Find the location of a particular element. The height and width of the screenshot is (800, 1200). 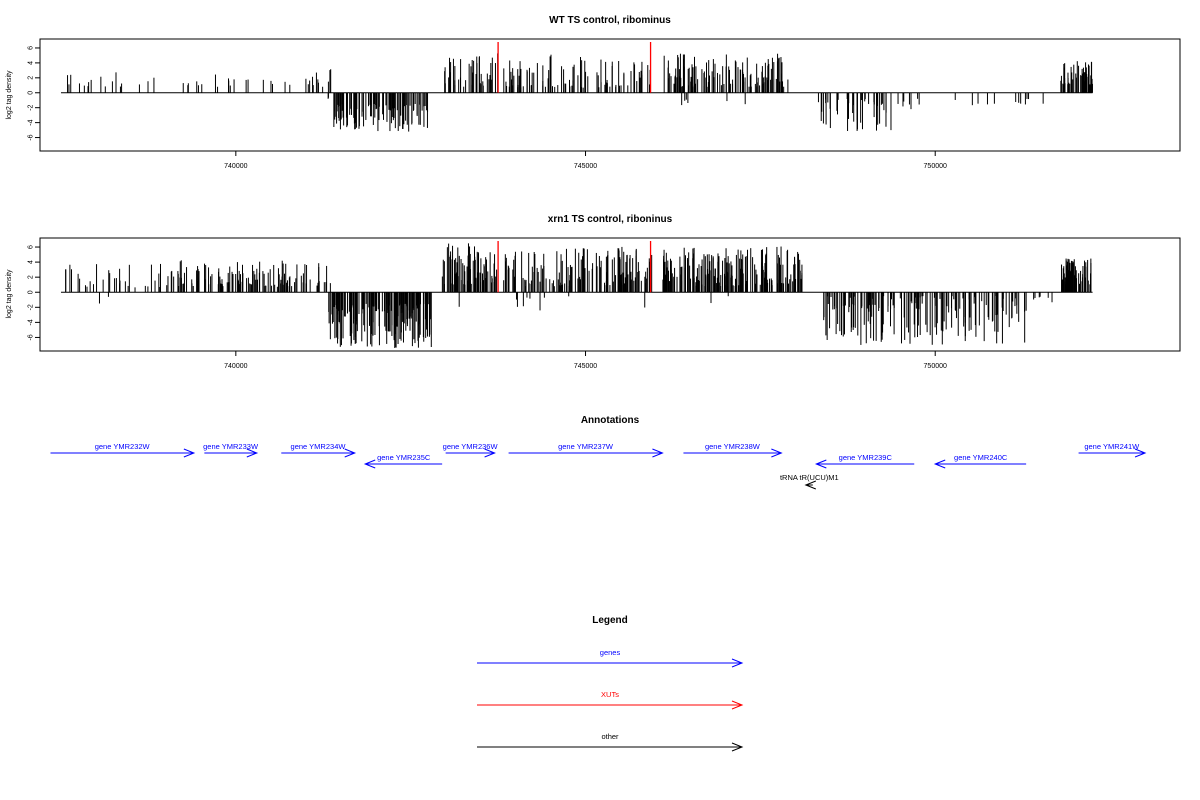

feature-label: gene YMR235C is located at coordinates (404, 457).